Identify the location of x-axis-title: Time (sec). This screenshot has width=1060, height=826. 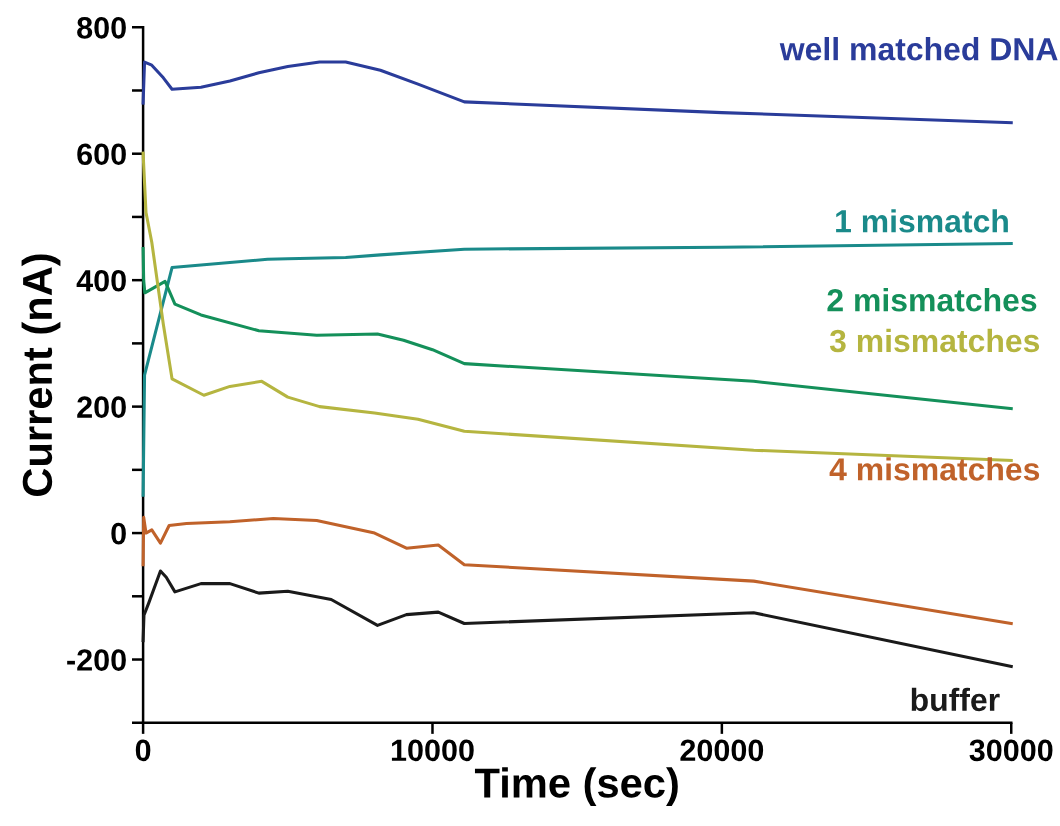
(576, 787).